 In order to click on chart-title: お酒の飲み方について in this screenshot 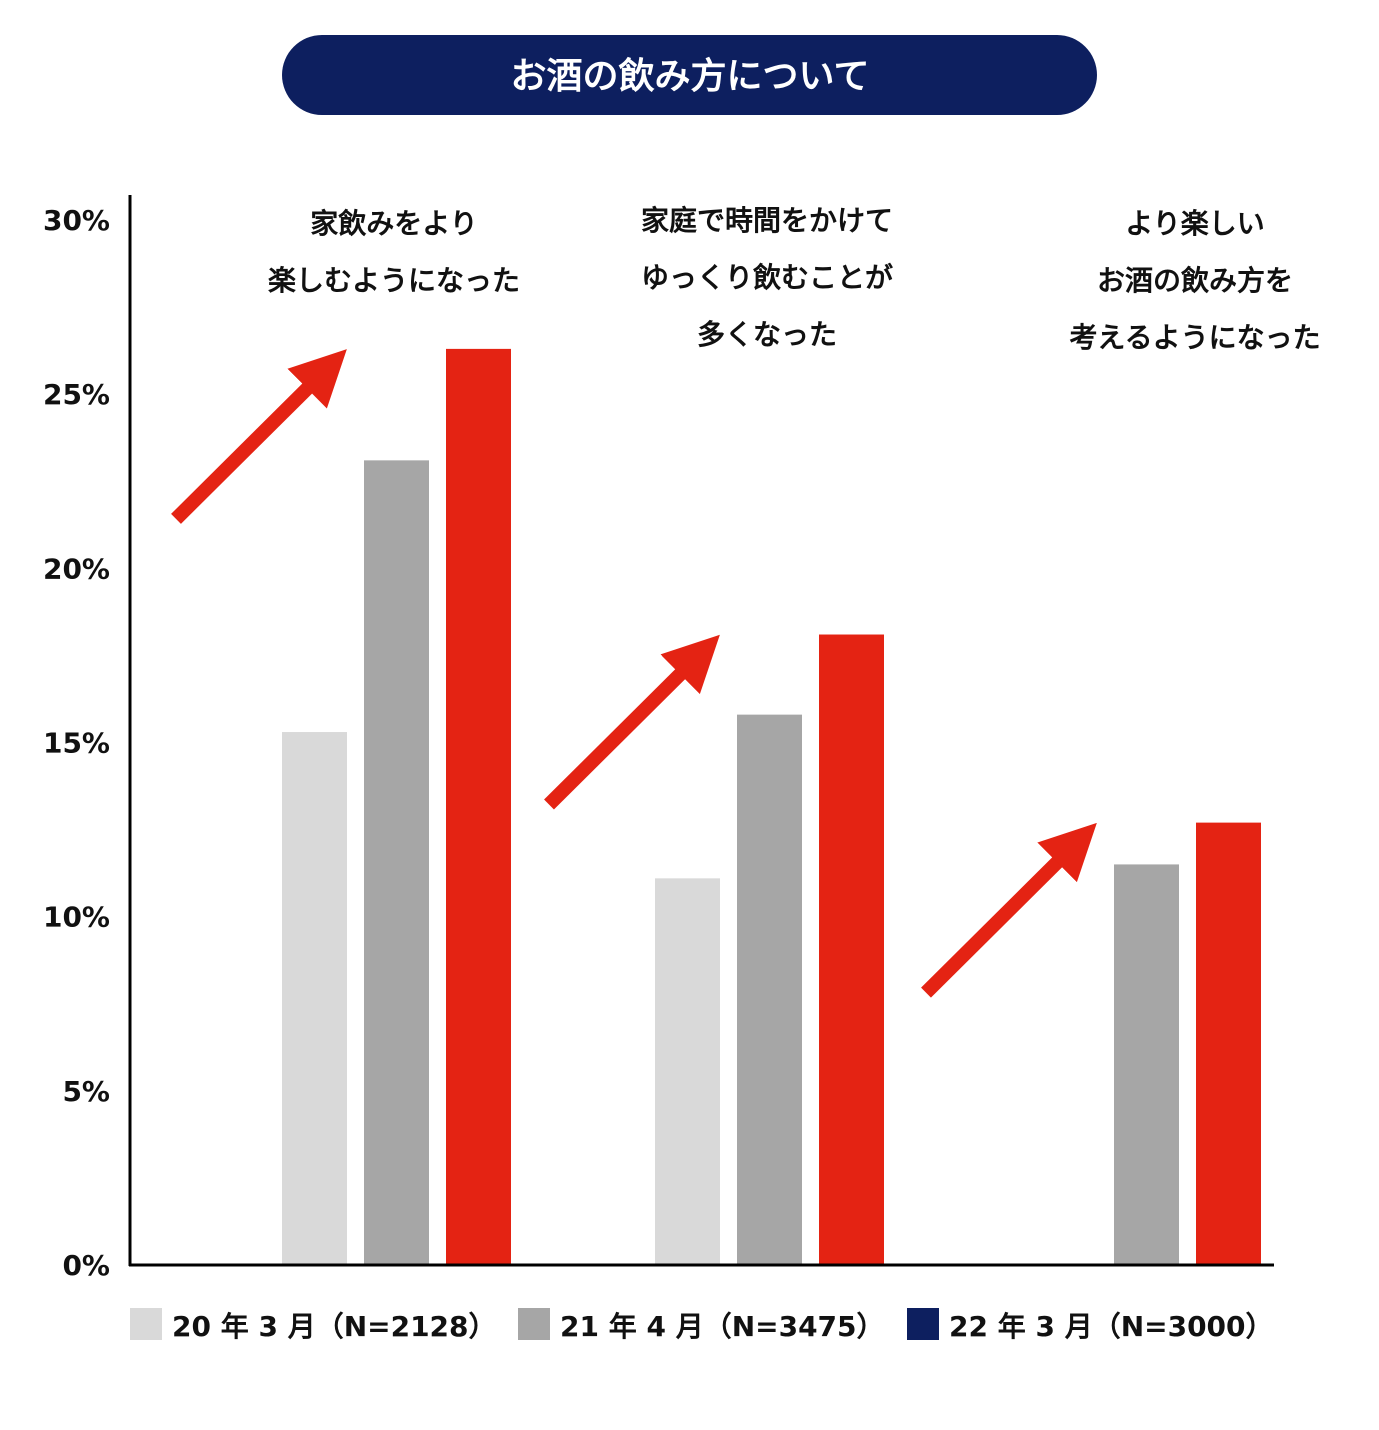, I will do `click(689, 75)`.